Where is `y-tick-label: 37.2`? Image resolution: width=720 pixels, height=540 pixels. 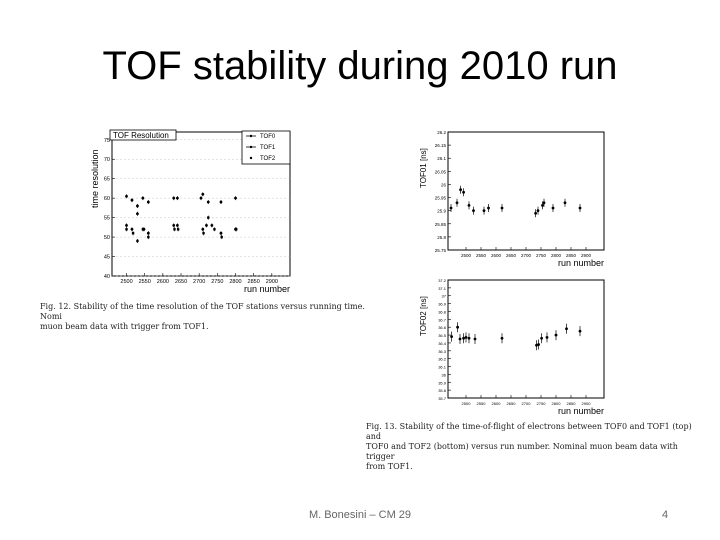
y-tick-label: 37.2 is located at coordinates (442, 280).